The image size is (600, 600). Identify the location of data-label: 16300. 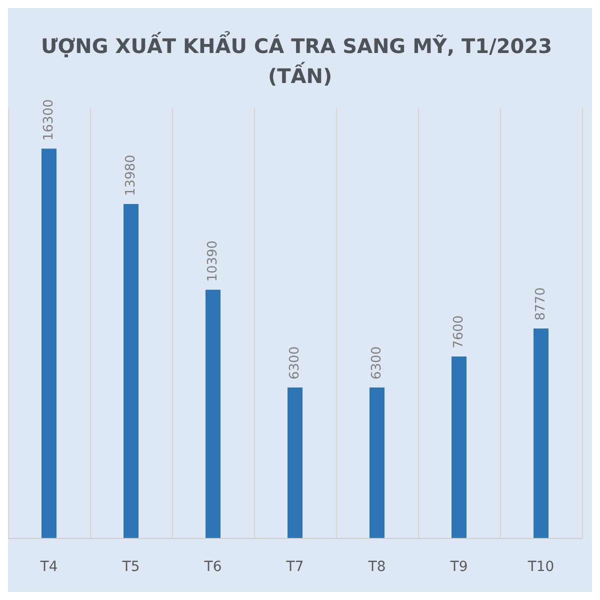
(49, 120).